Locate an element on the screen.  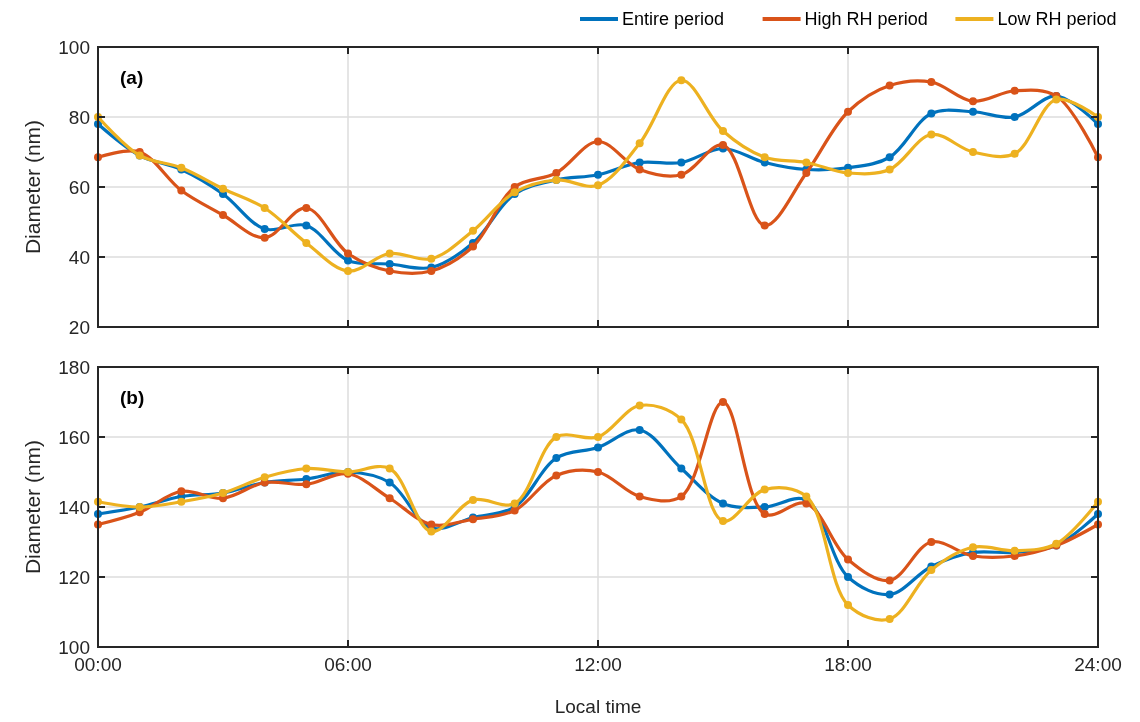
legend-label: Entire period is located at coordinates (673, 19).